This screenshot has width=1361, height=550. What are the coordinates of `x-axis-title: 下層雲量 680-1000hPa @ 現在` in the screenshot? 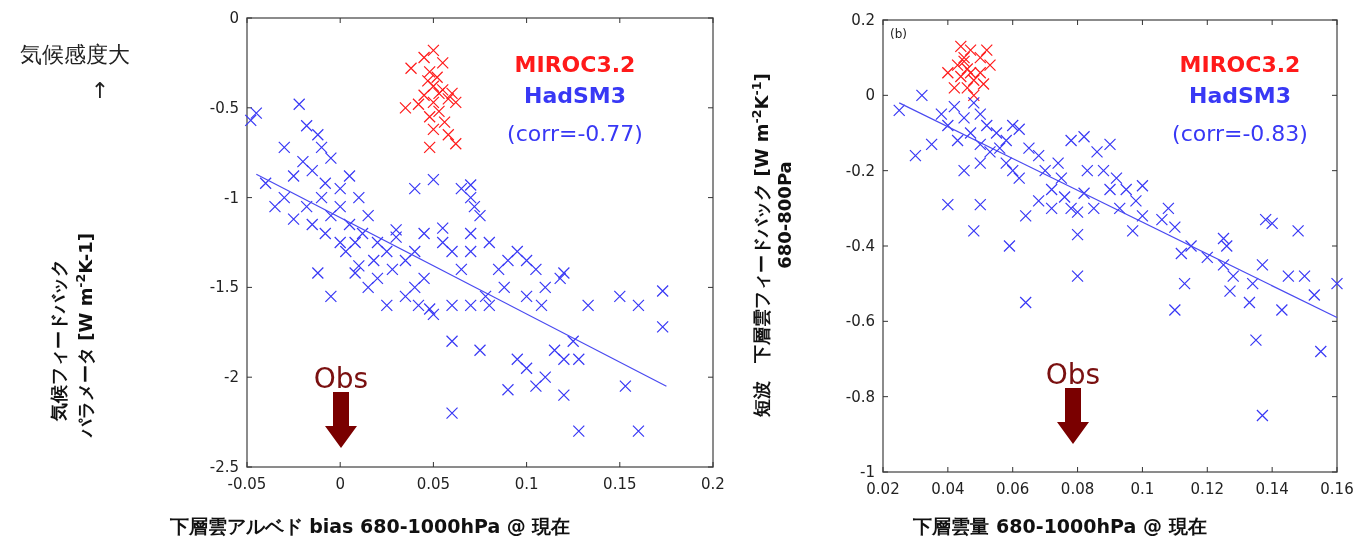 It's located at (1059, 526).